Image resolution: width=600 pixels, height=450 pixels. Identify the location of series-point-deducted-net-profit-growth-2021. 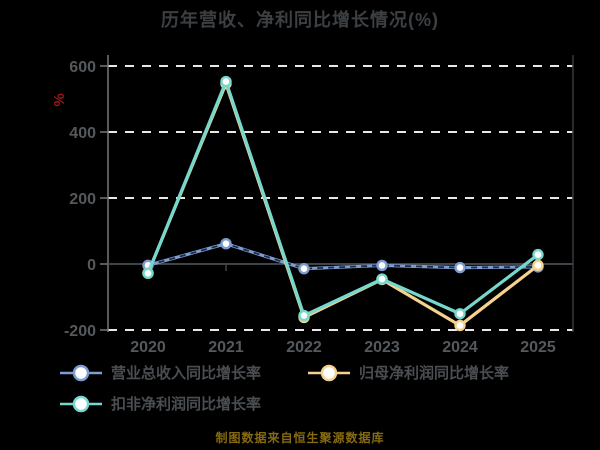
(226, 81).